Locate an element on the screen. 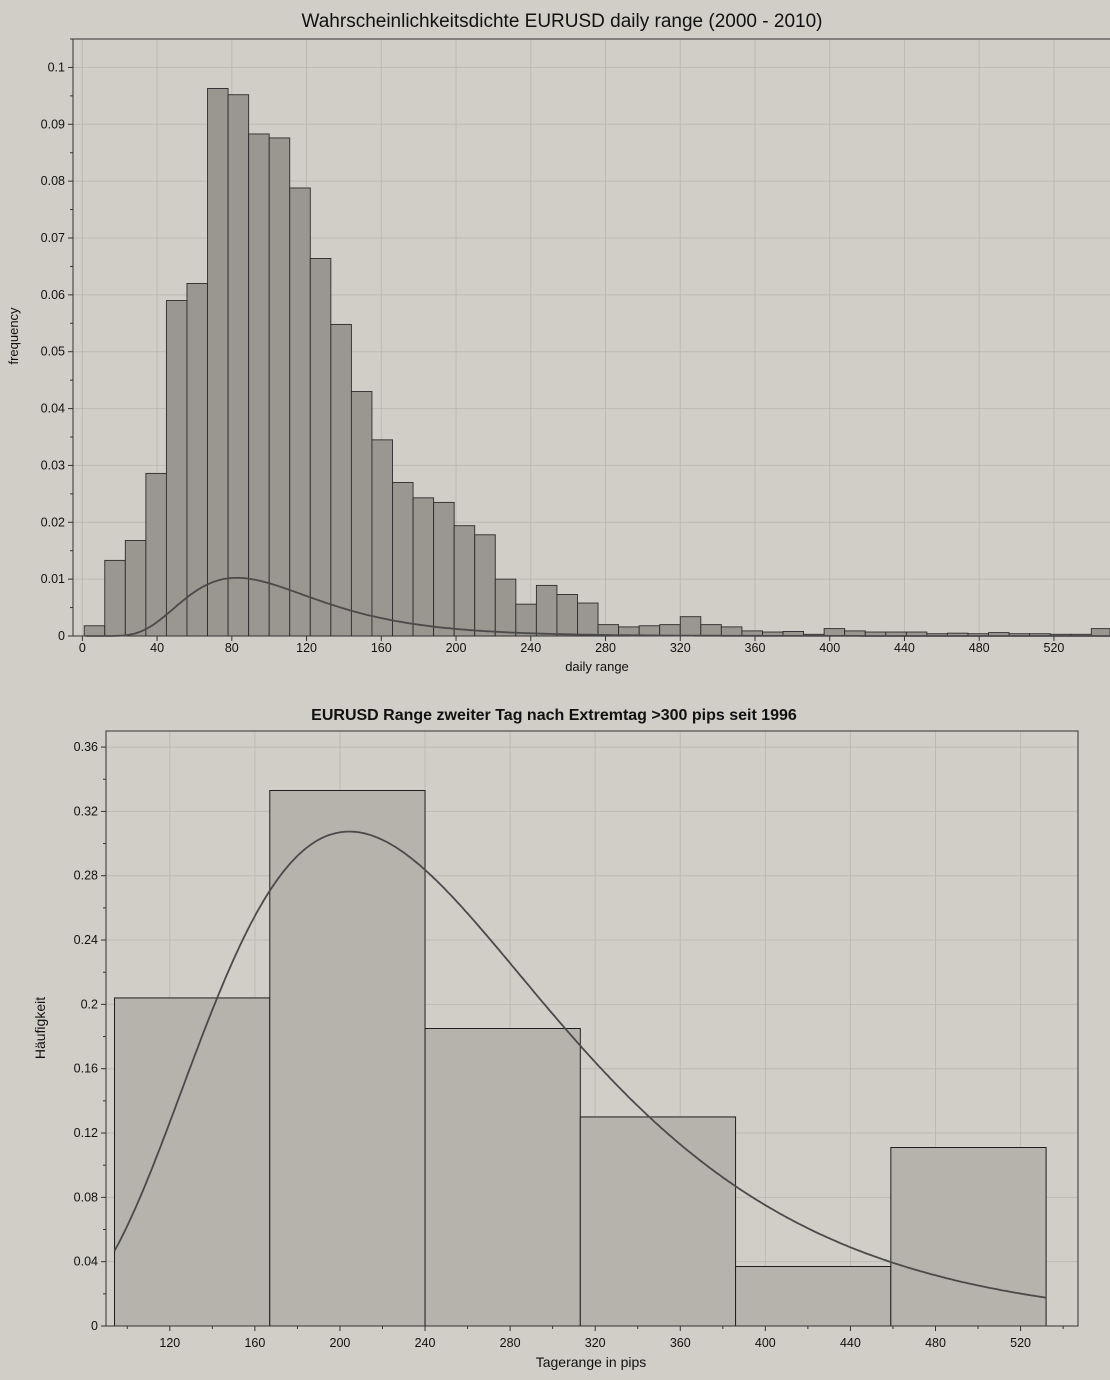 The height and width of the screenshot is (1380, 1110). y-tick-label: 0.01 is located at coordinates (53, 579).